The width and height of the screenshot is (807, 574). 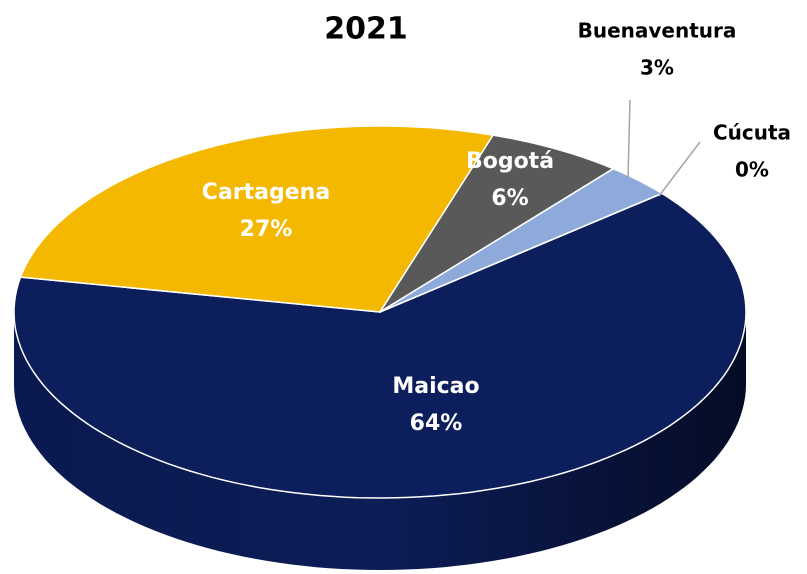 What do you see at coordinates (752, 170) in the screenshot?
I see `slice-value-label: 0%` at bounding box center [752, 170].